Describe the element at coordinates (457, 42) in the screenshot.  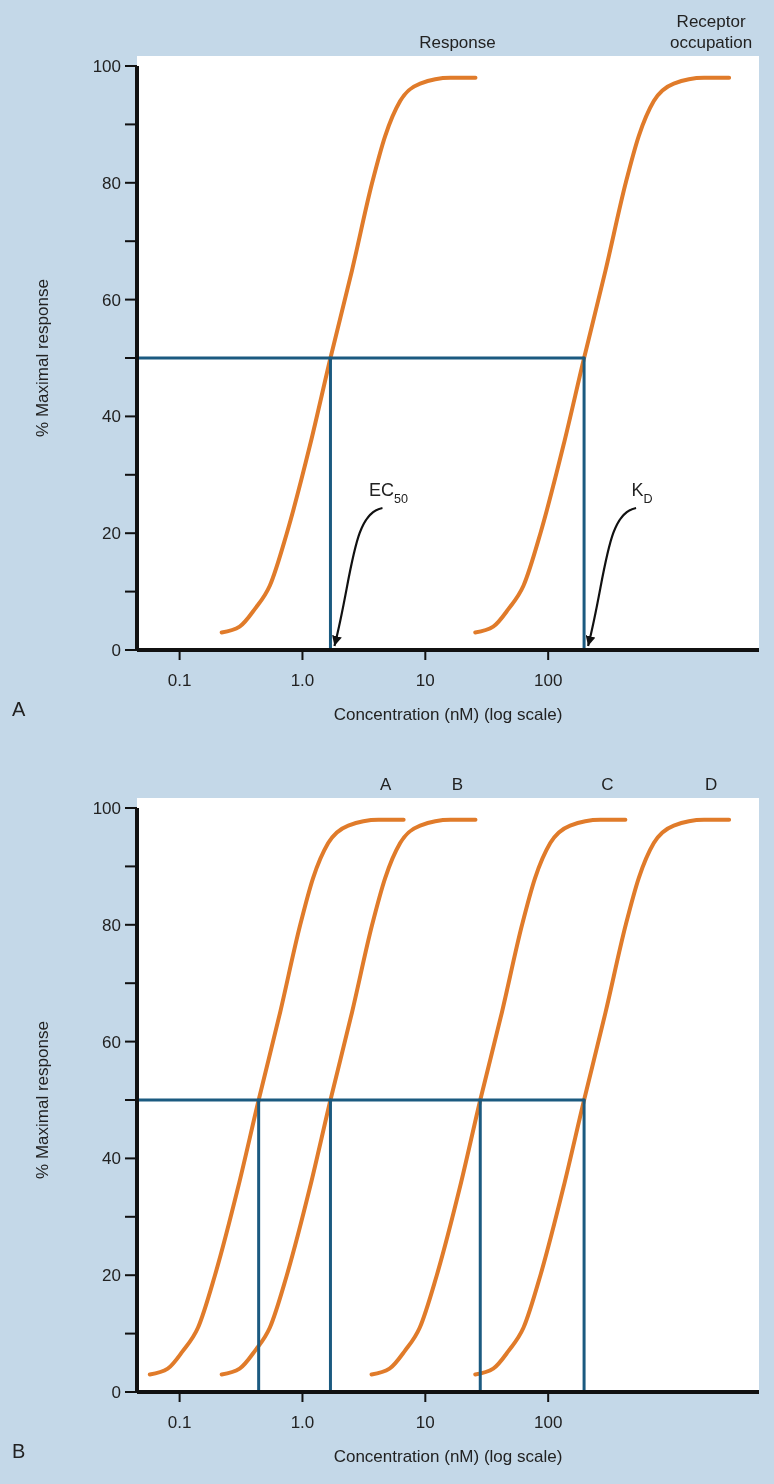
I see `series-label: Response` at that location.